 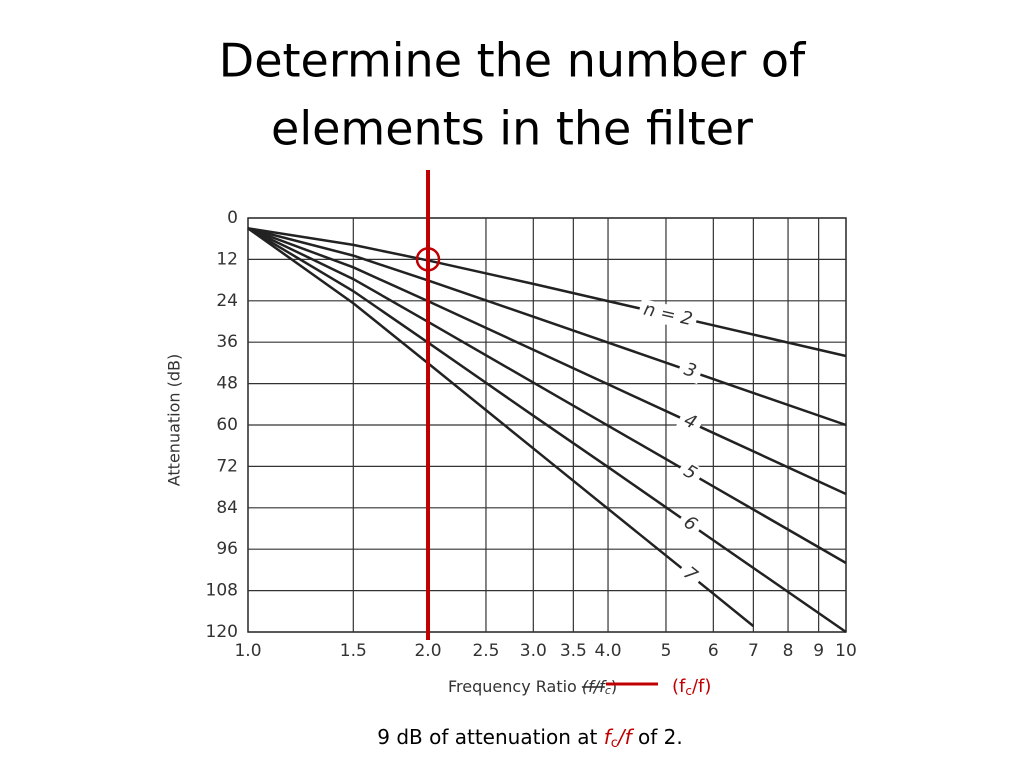 I want to click on y-tick-label: 36, so click(x=227, y=342).